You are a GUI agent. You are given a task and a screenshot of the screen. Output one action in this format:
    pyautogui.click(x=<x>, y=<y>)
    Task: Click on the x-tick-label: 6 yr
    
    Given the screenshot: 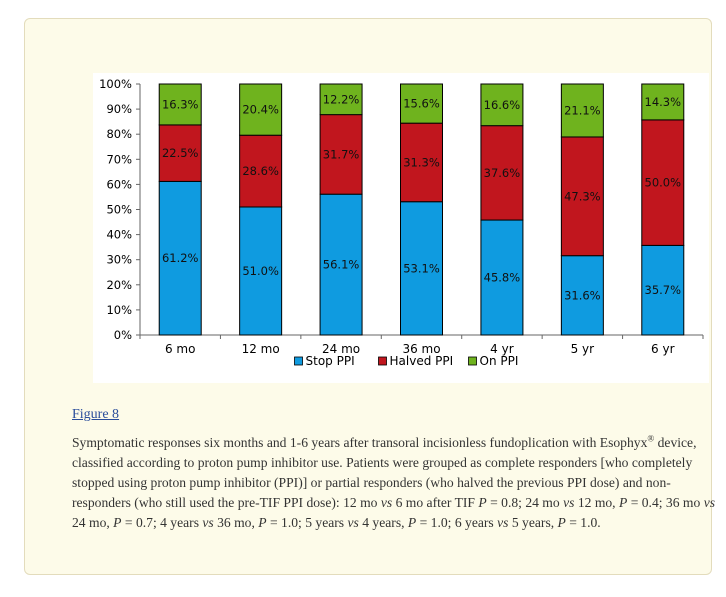 What is the action you would take?
    pyautogui.click(x=663, y=349)
    